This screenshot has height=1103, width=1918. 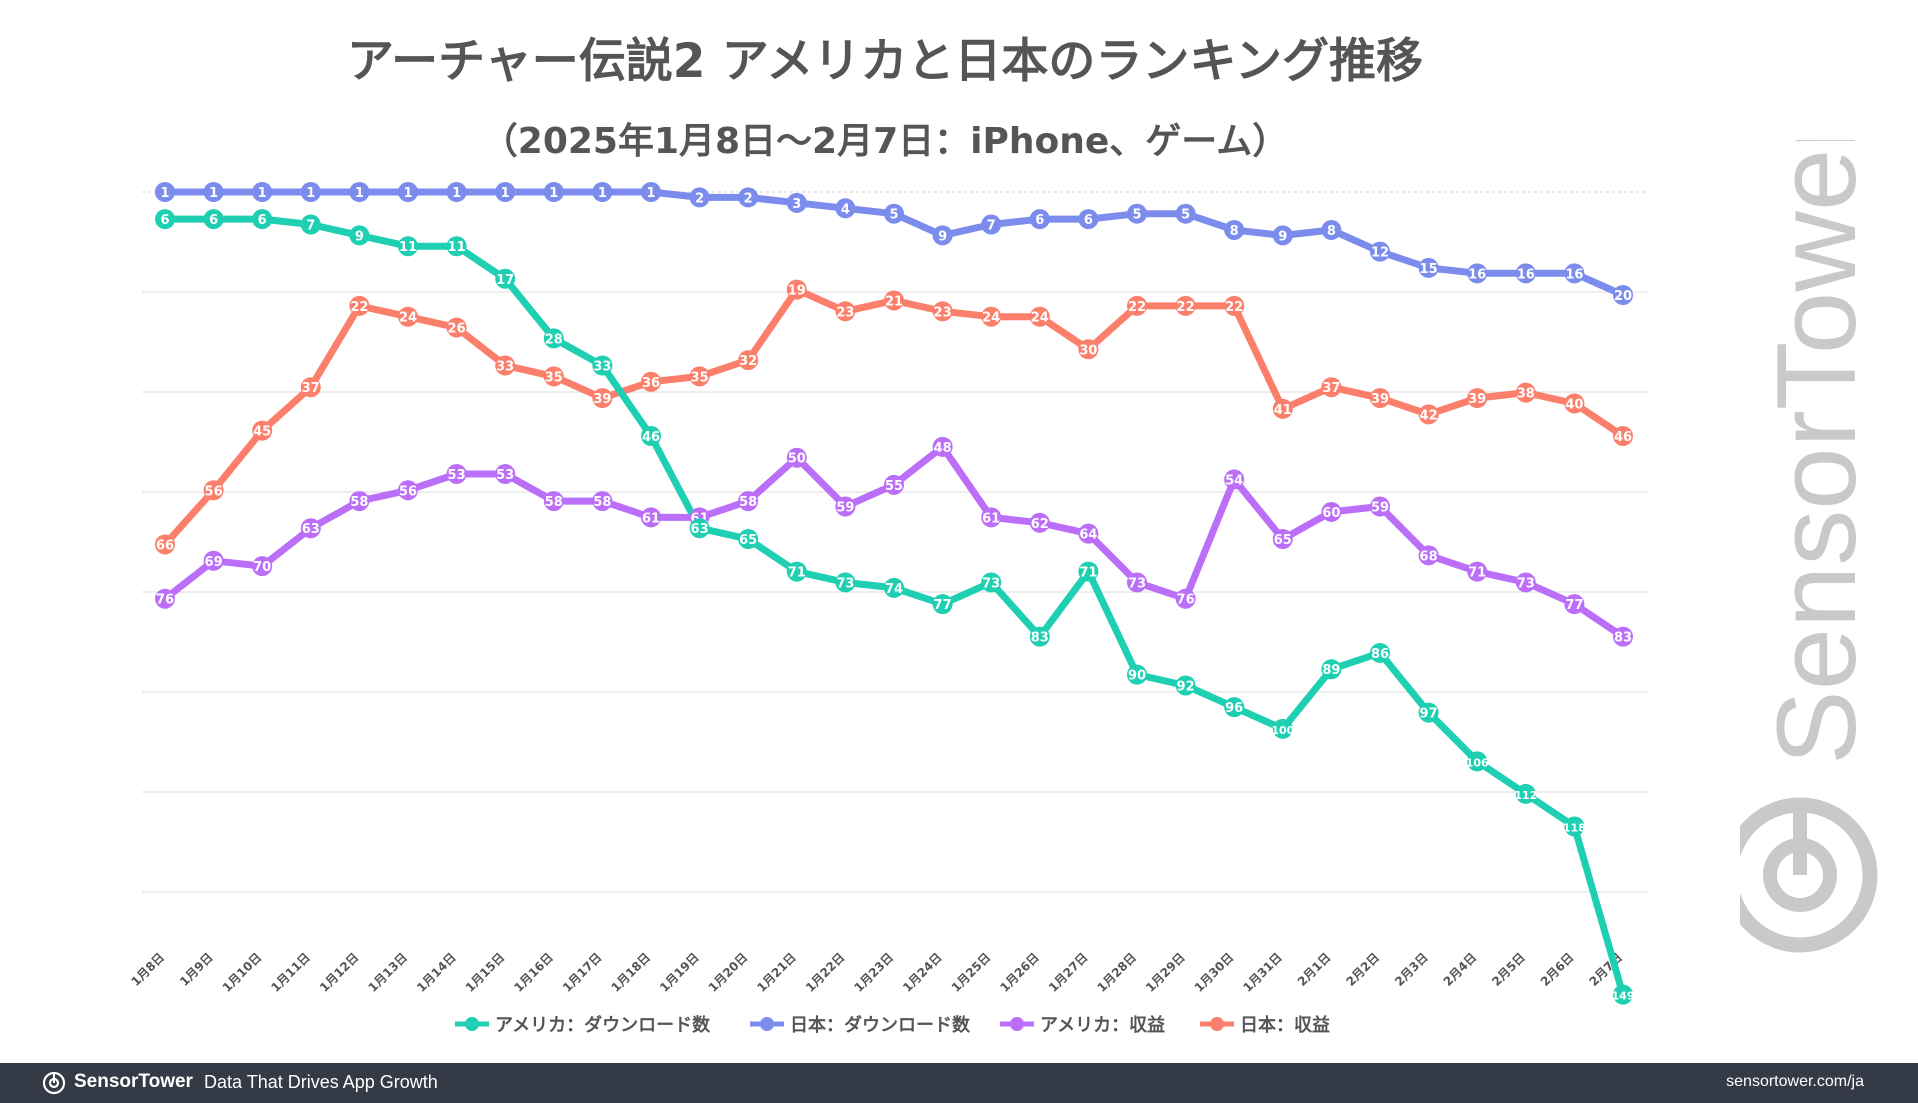 What do you see at coordinates (1082, 1025) in the screenshot?
I see `legend-item-2: アメリカ：収益` at bounding box center [1082, 1025].